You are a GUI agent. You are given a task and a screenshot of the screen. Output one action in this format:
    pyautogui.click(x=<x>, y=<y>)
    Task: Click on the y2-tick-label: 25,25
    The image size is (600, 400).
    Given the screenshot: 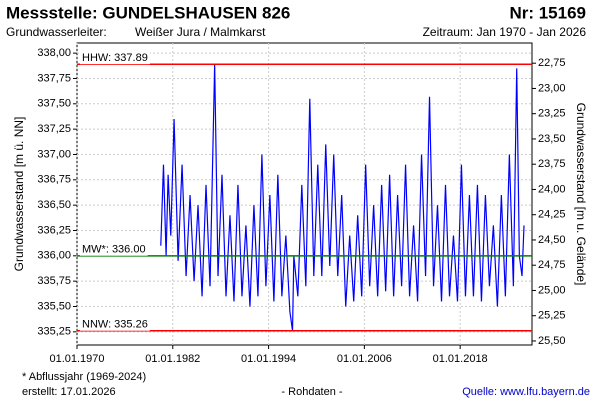 What is the action you would take?
    pyautogui.click(x=552, y=316)
    